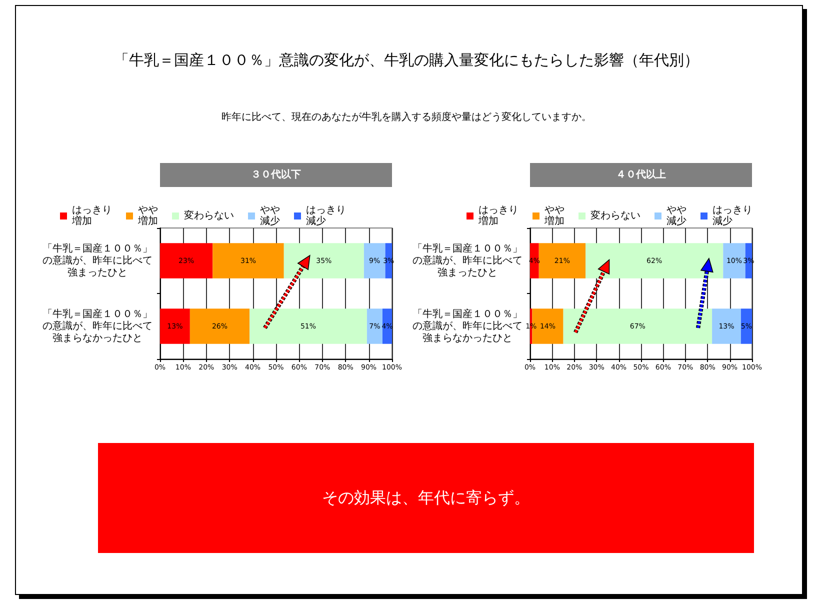 The height and width of the screenshot is (600, 813). I want to click on chart-title: ３０代以下, so click(276, 174).